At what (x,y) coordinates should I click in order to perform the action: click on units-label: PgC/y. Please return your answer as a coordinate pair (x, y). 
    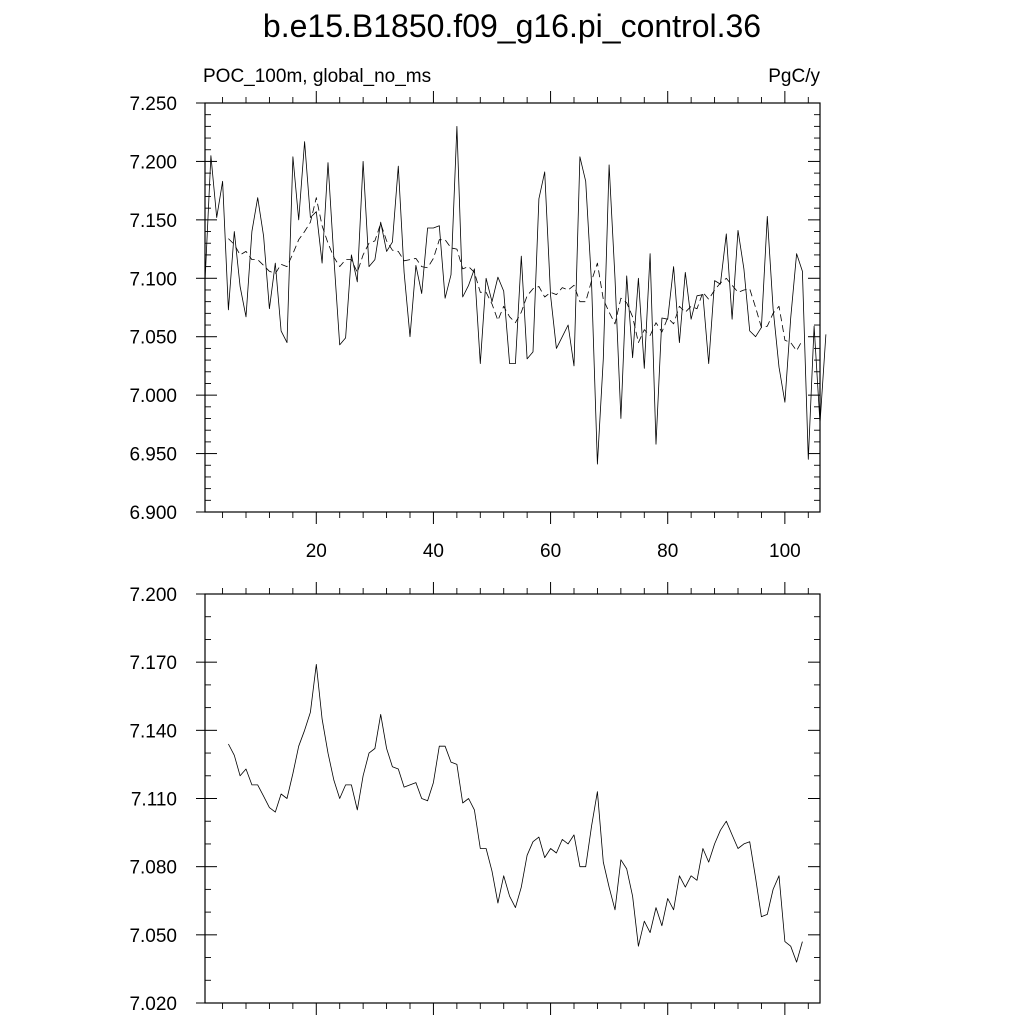
    Looking at the image, I should click on (794, 76).